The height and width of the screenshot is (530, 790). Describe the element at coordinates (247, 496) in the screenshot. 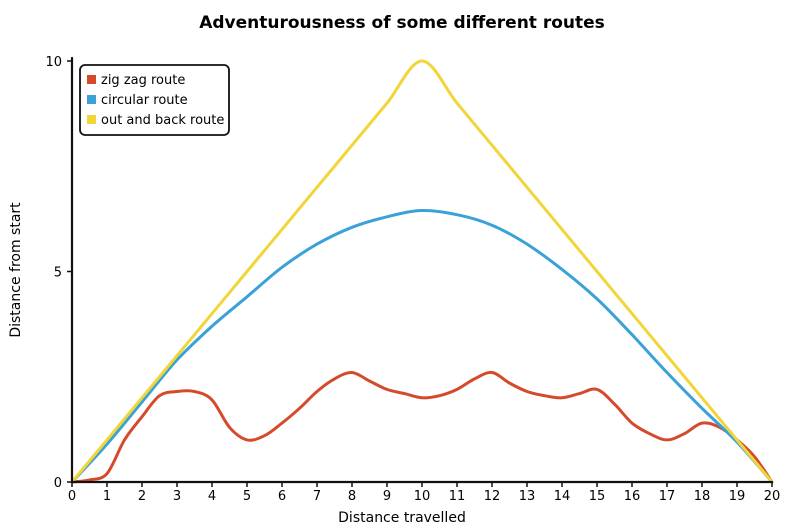

I see `x-tick-label-5: 5` at that location.